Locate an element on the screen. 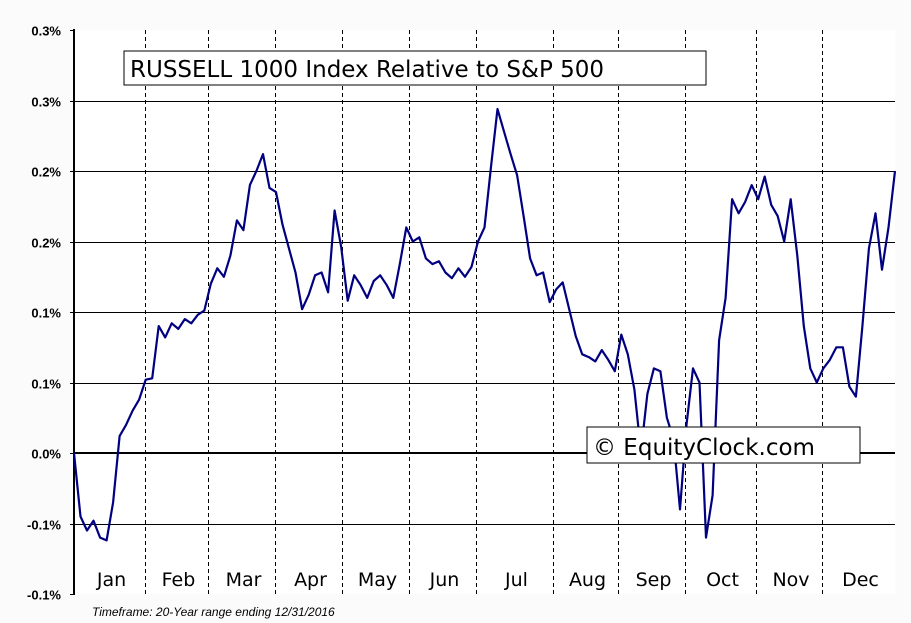  x-tick-label-may: May is located at coordinates (377, 580).